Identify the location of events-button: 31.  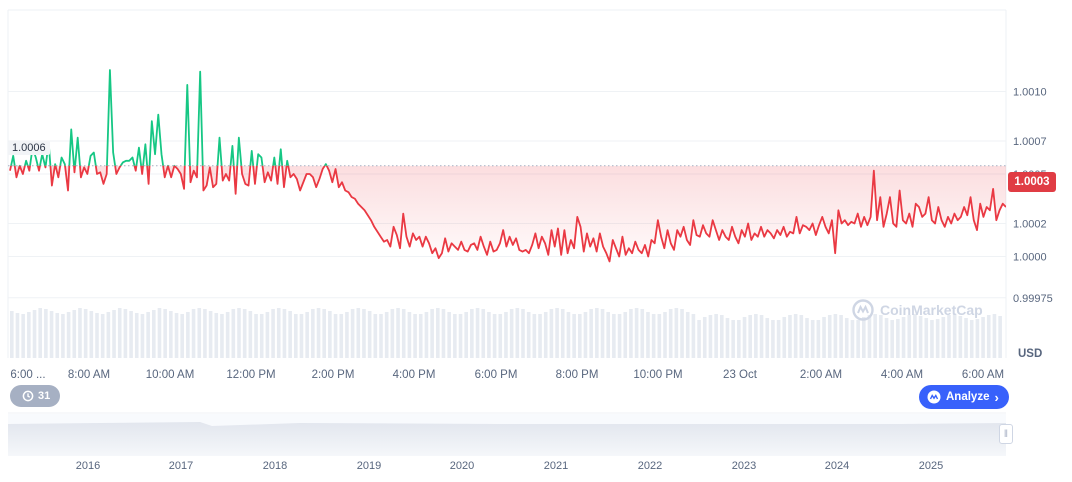
(35, 396).